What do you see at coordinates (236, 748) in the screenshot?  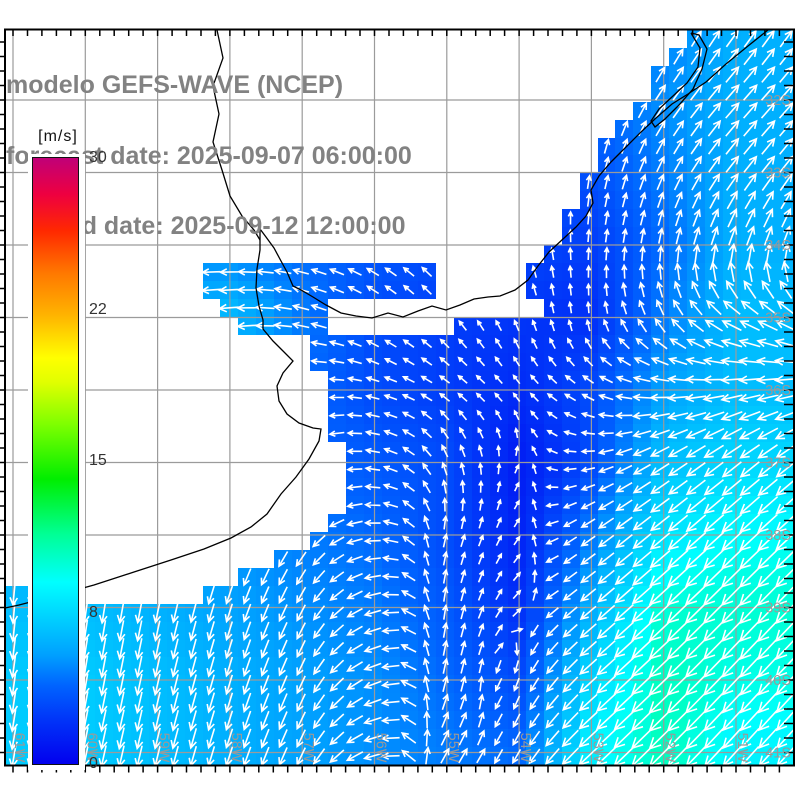 I see `lon-label: 58W` at bounding box center [236, 748].